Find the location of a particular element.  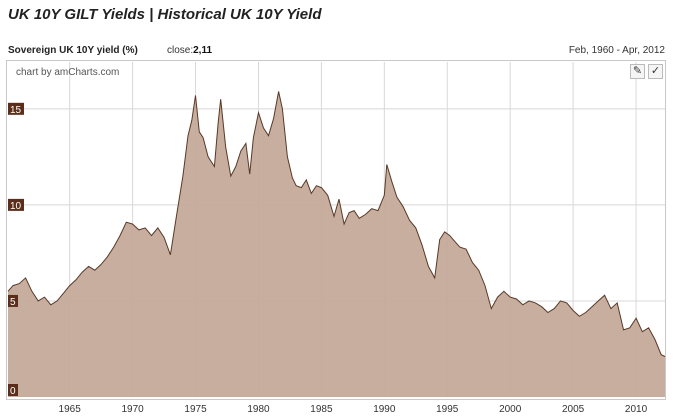

x-tick-label: 1970 is located at coordinates (132, 409).